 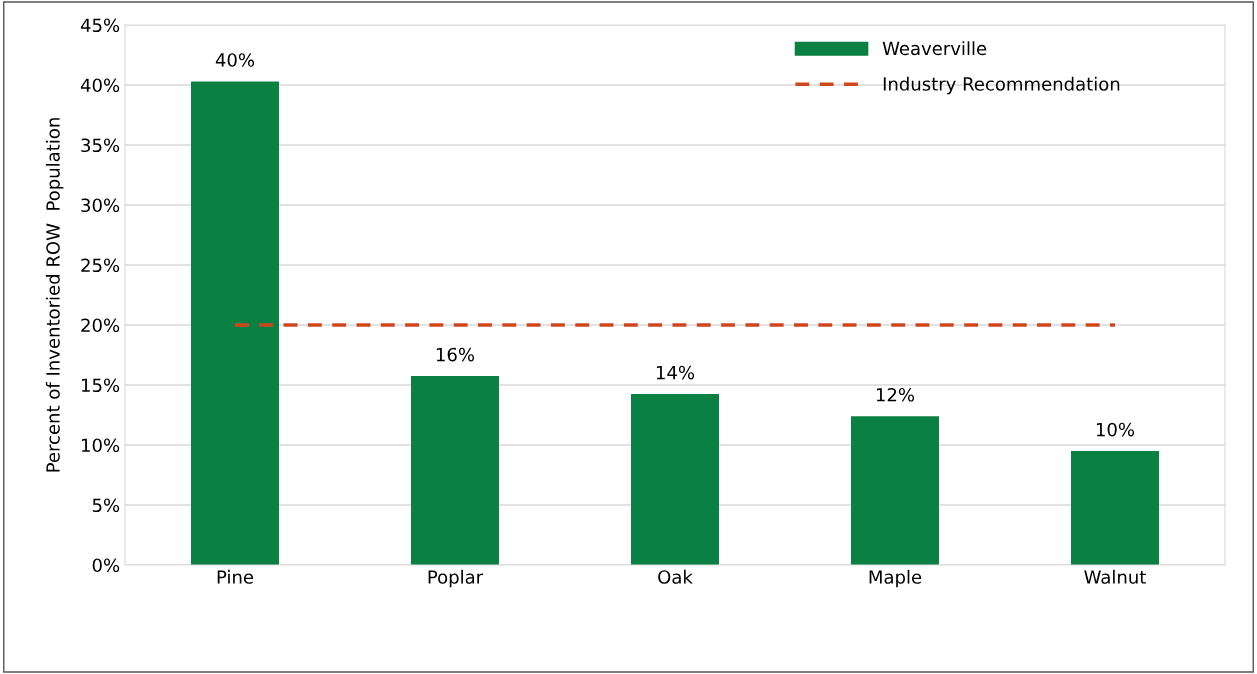 I want to click on y-axis-title: Percent of Inventoried ROW Population, so click(x=54, y=295).